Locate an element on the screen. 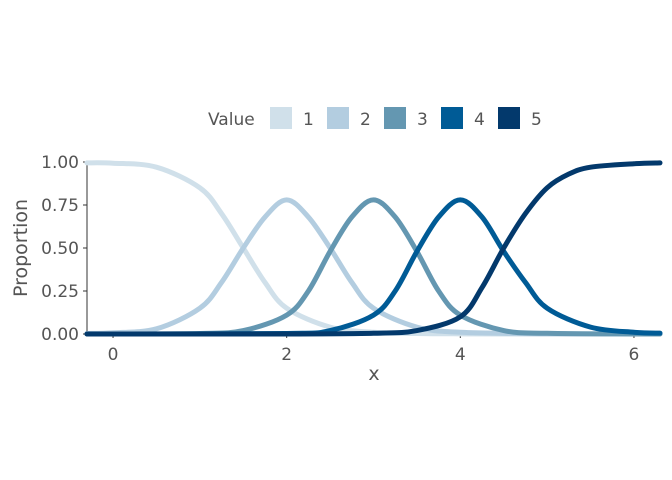 The width and height of the screenshot is (672, 480). y-tick-label: 1.00 is located at coordinates (60, 163).